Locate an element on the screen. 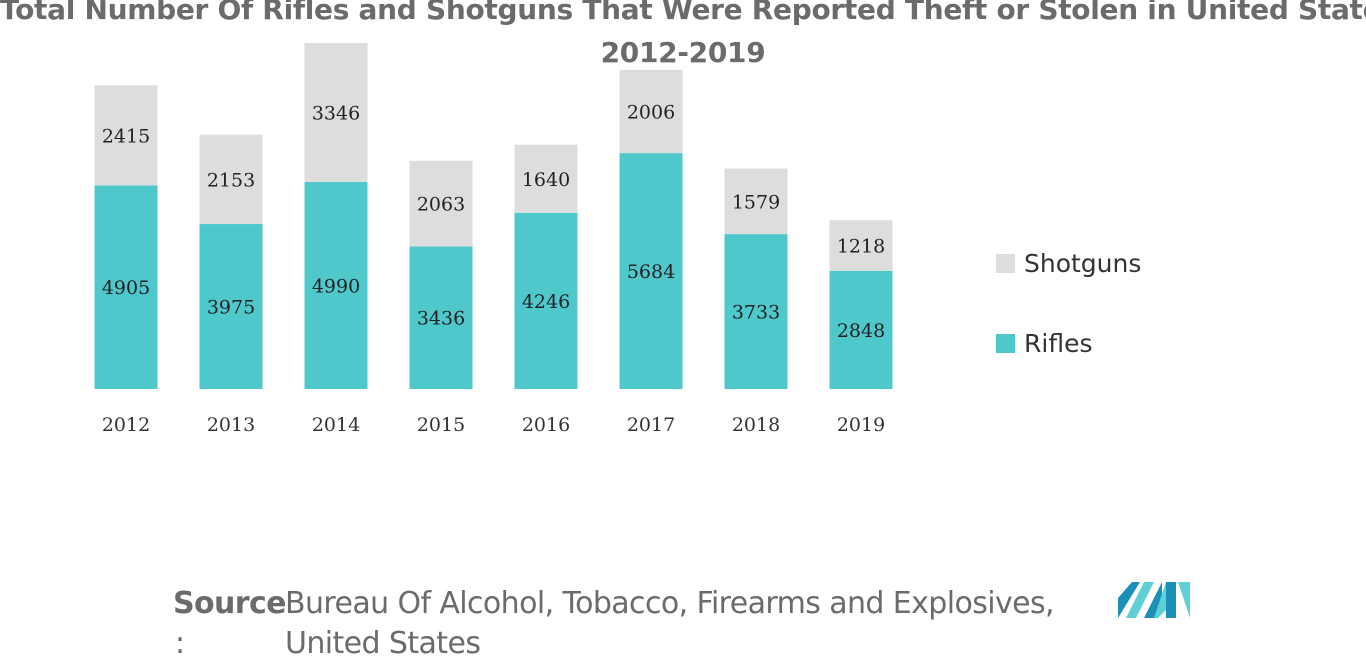 The width and height of the screenshot is (1366, 664). legend-swatch-rifles is located at coordinates (1005, 343).